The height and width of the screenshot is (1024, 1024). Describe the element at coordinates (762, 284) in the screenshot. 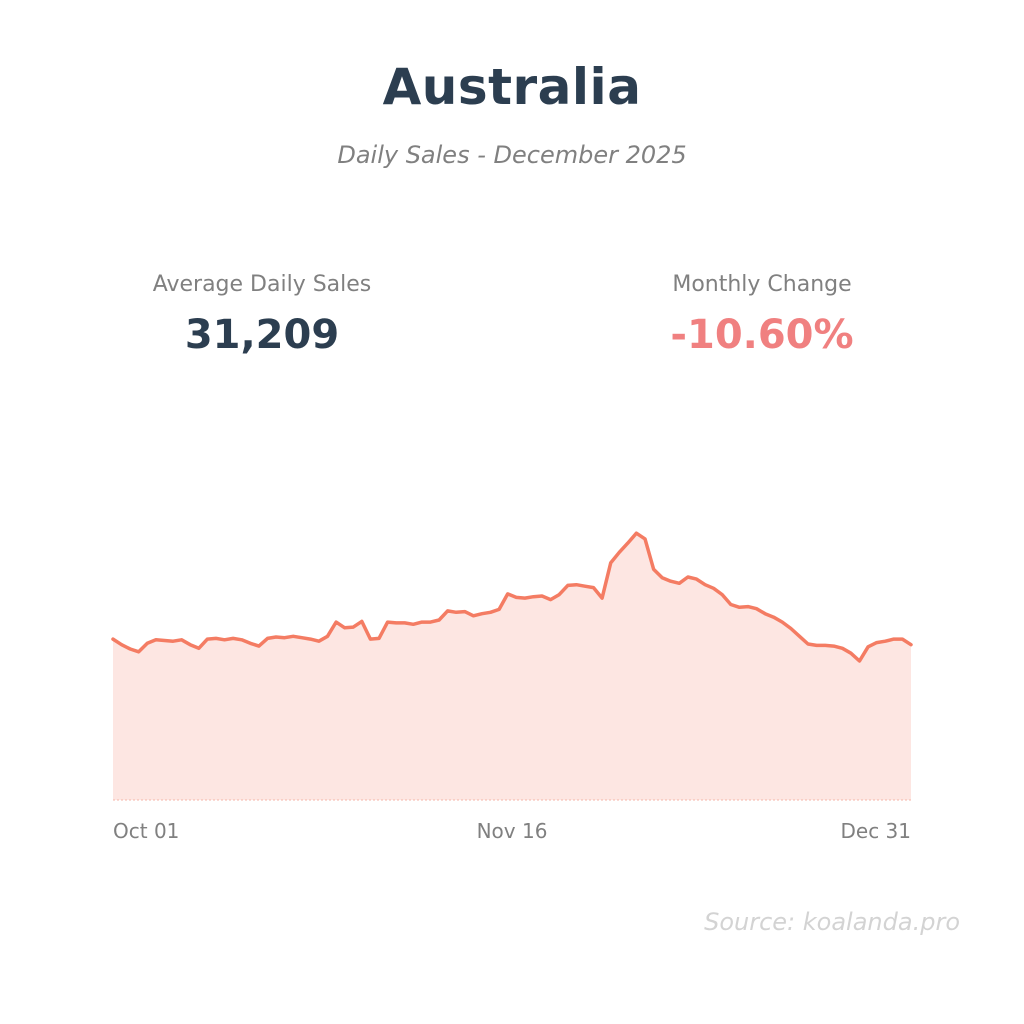

I see `monthly-change-label: Monthly Change` at that location.